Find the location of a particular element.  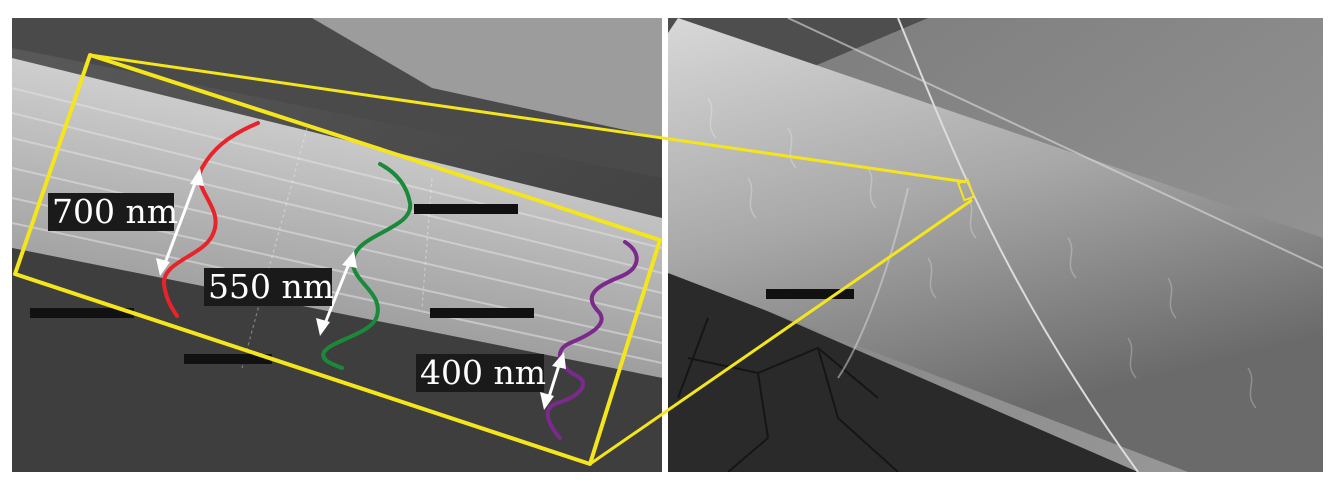

label-550: 550 nm is located at coordinates (269, 286).